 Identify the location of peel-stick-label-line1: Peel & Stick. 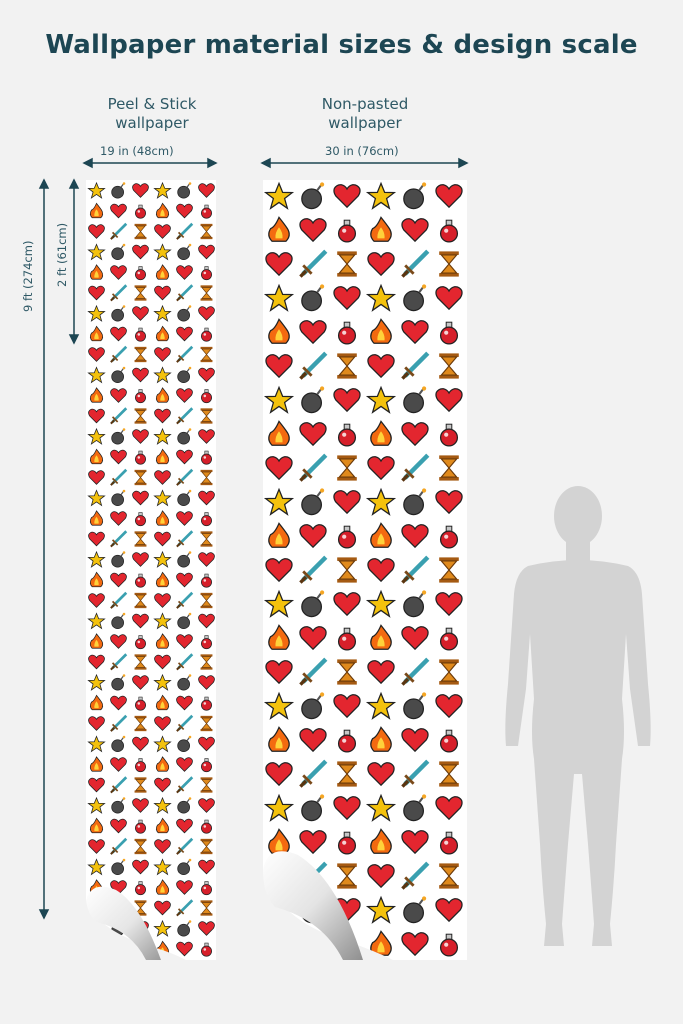
(152, 104).